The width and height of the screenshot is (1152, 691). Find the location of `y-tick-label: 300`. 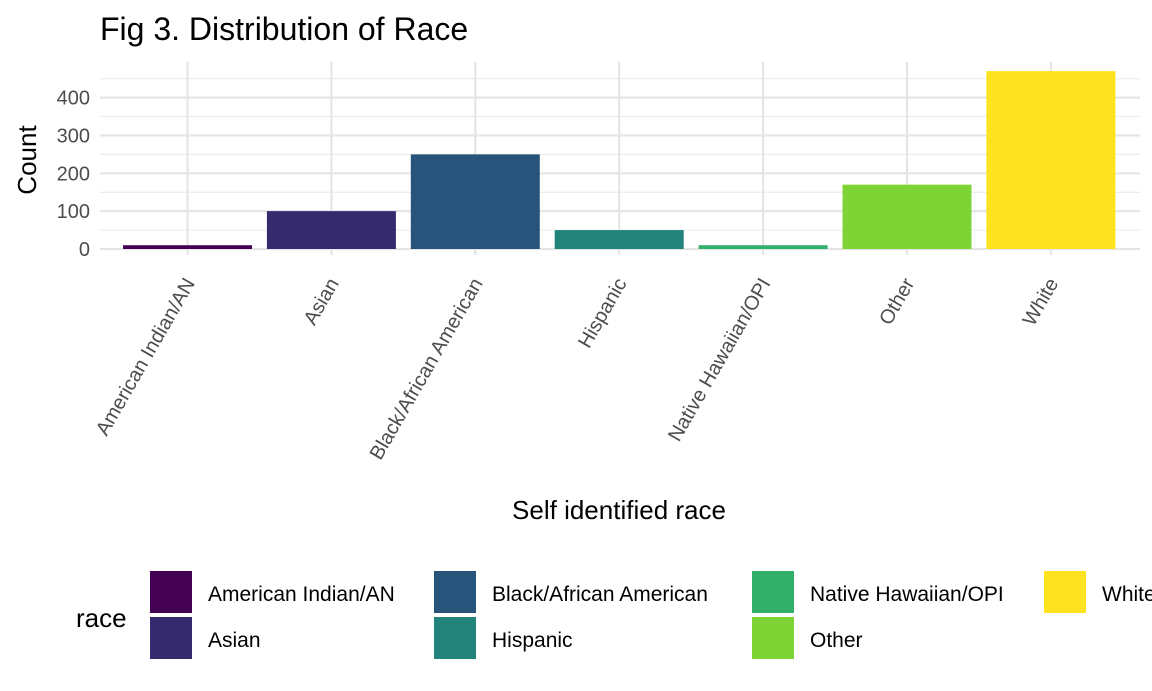

y-tick-label: 300 is located at coordinates (73, 136).